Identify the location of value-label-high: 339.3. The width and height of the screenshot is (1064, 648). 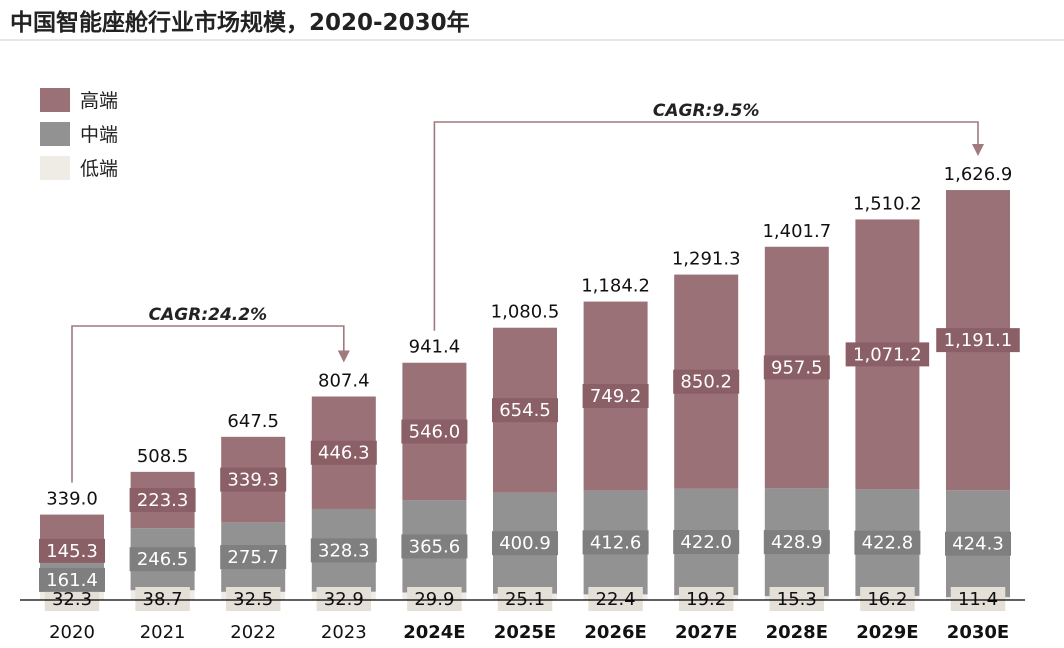
(253, 480).